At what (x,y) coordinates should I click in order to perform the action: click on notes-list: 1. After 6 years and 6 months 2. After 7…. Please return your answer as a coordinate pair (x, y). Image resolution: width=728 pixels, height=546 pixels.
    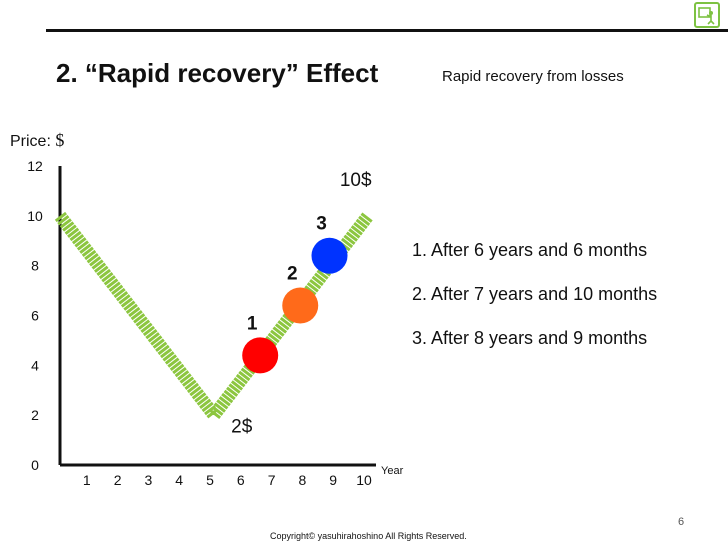
    Looking at the image, I should click on (534, 294).